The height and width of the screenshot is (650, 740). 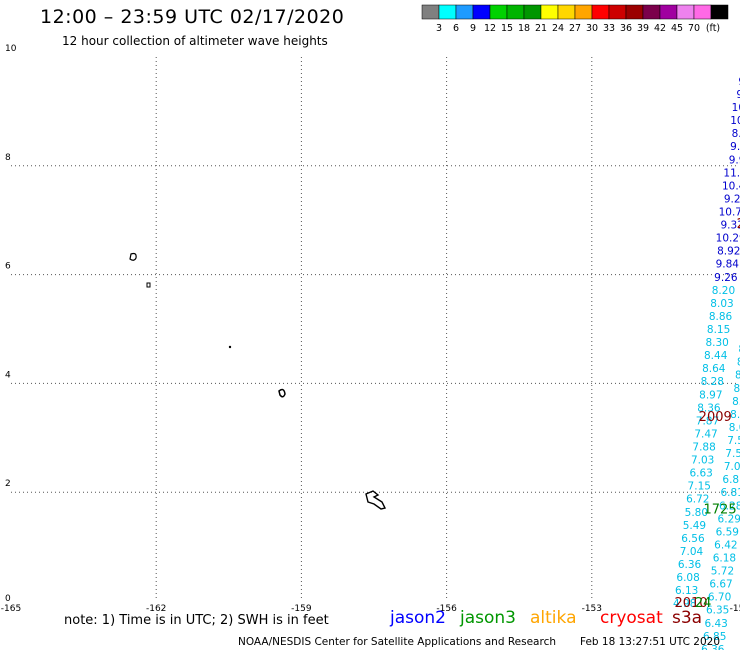 What do you see at coordinates (731, 186) in the screenshot?
I see `swh-data-label: 10.43` at bounding box center [731, 186].